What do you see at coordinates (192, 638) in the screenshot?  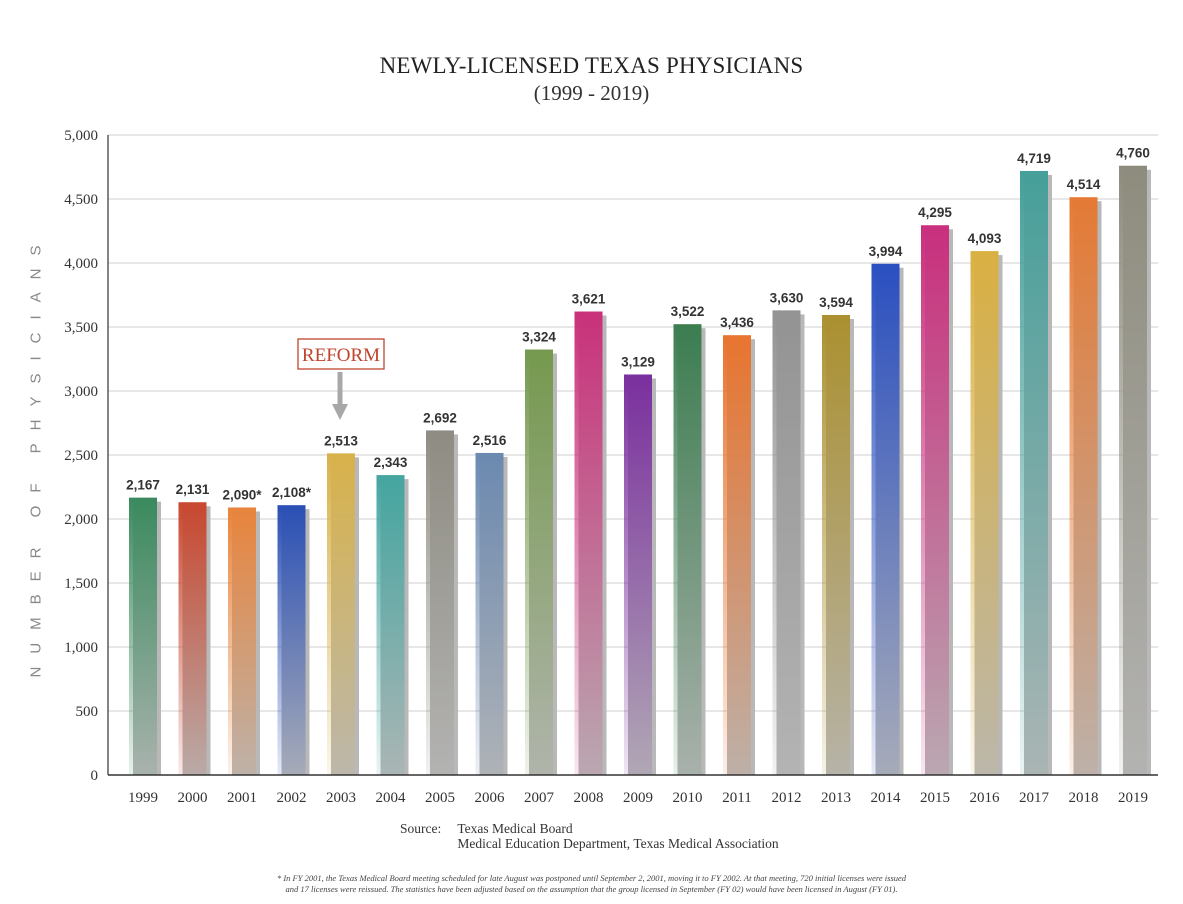 I see `bar-2000` at bounding box center [192, 638].